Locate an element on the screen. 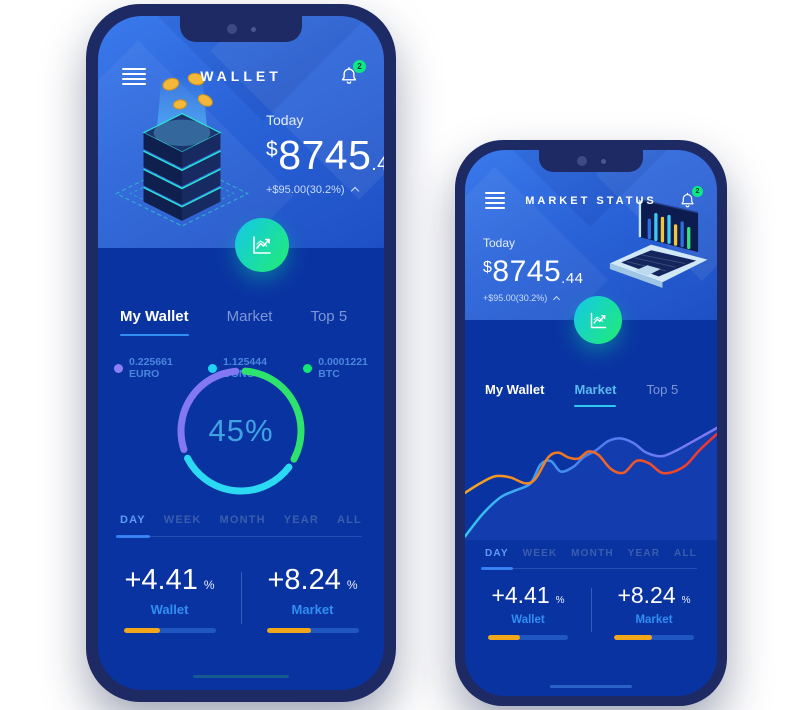 The image size is (810, 710). donut-ring is located at coordinates (241, 431).